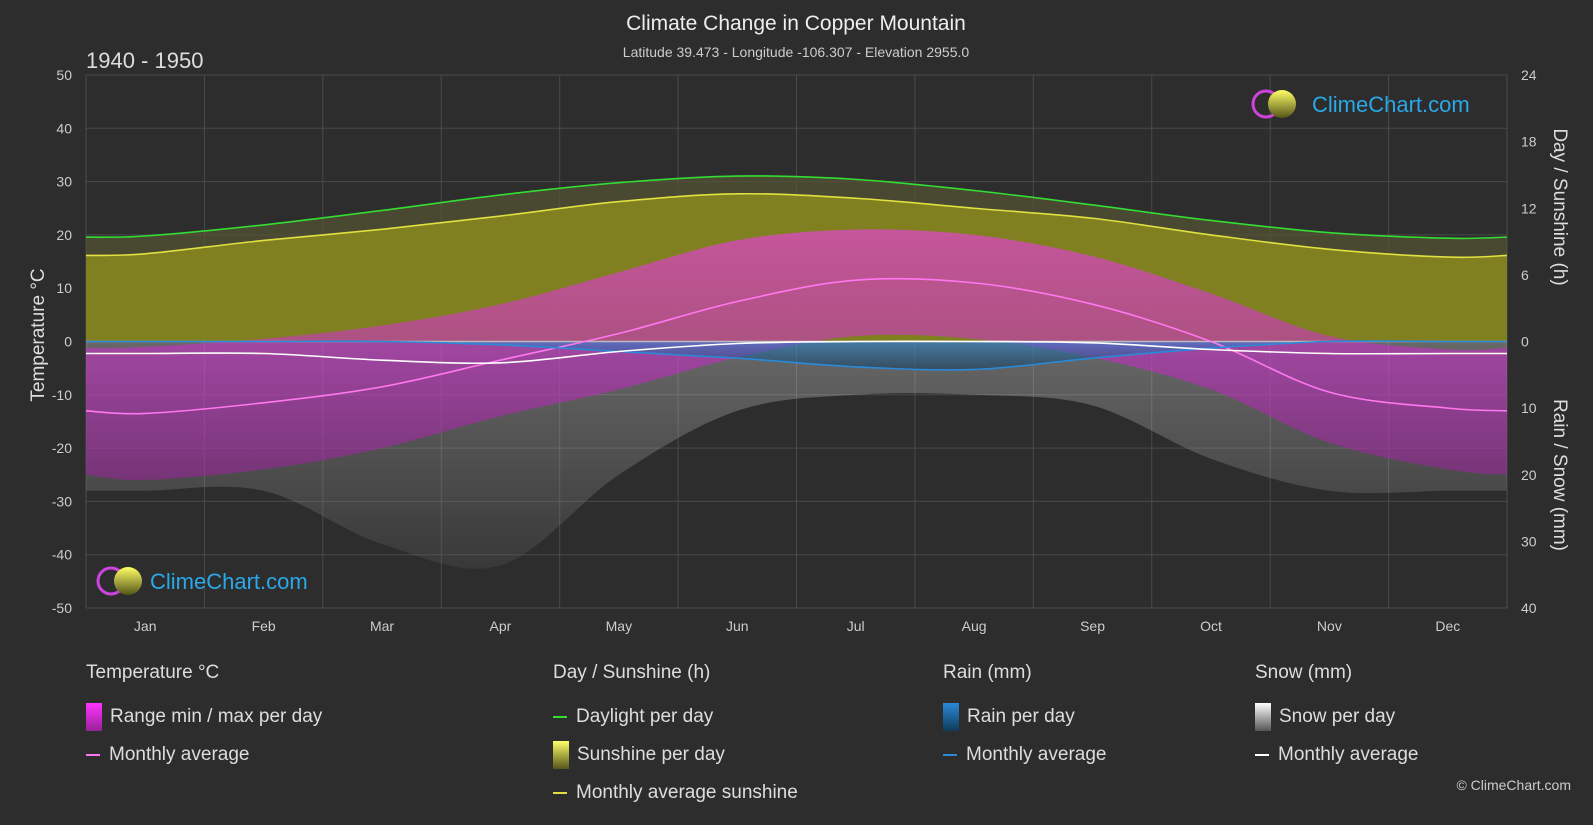  What do you see at coordinates (1559, 475) in the screenshot?
I see `y-right-bottom-label: Rain / Snow (mm)` at bounding box center [1559, 475].